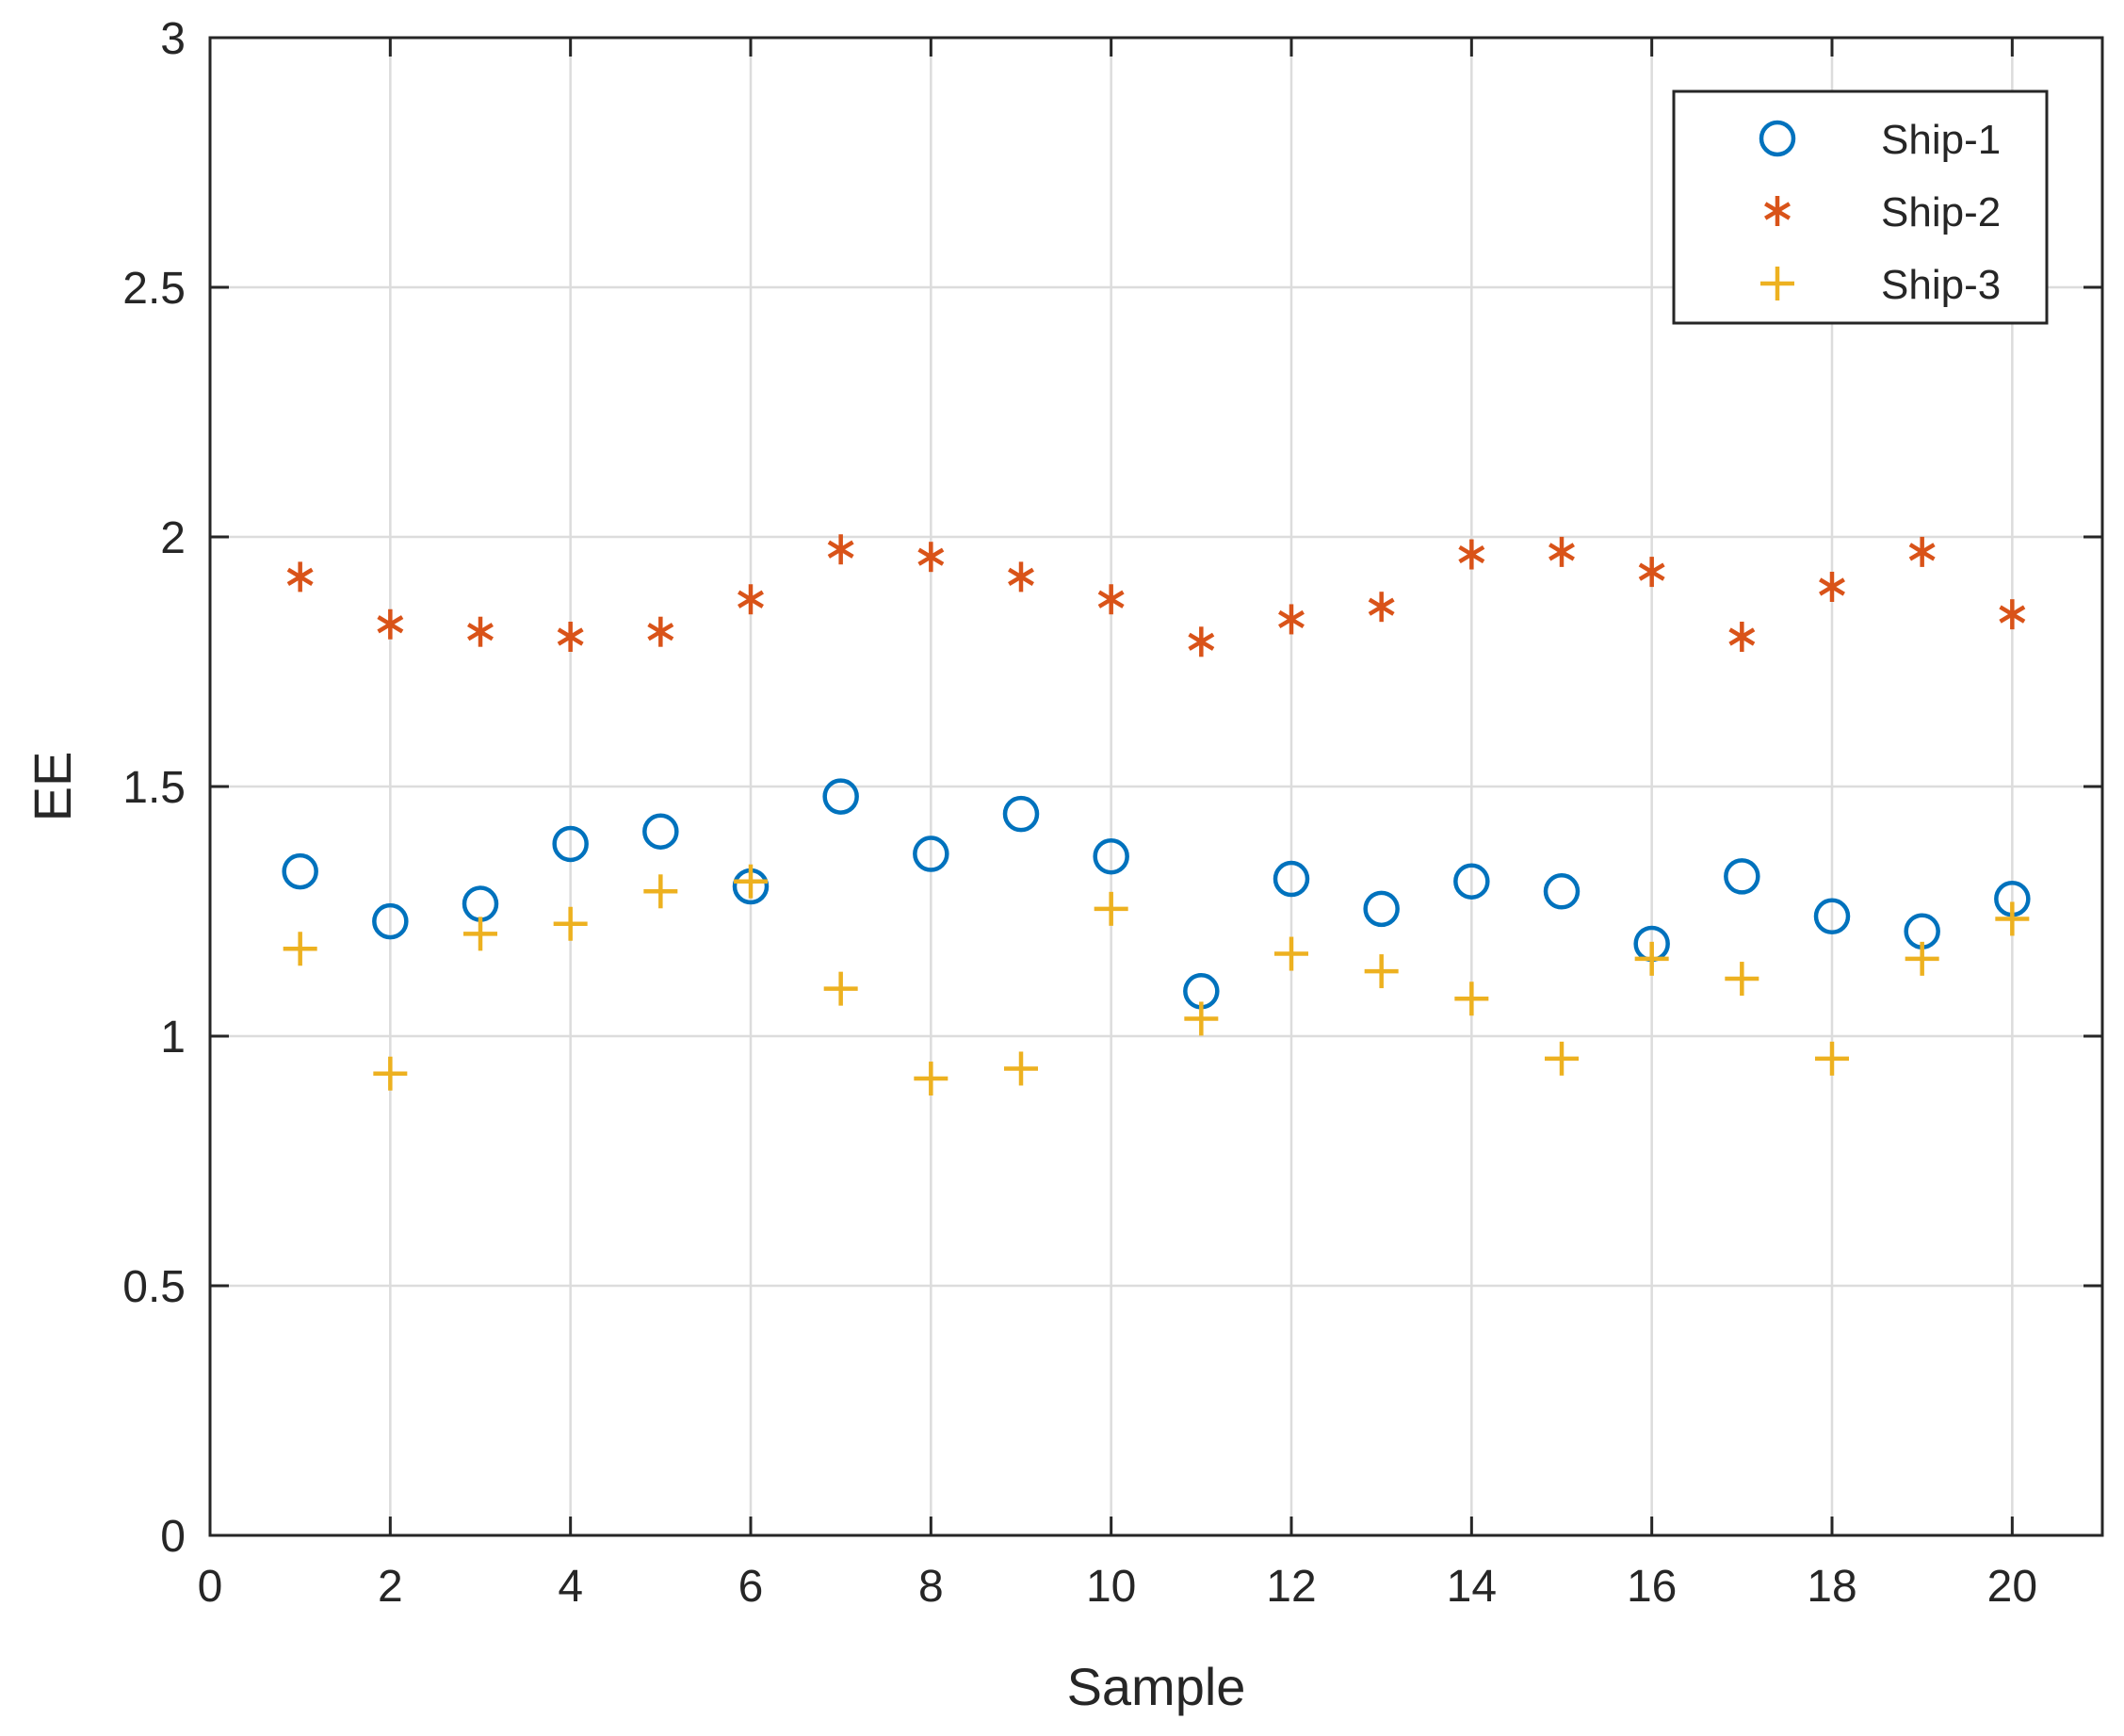  What do you see at coordinates (173, 1537) in the screenshot?
I see `y-tick-label: 0` at bounding box center [173, 1537].